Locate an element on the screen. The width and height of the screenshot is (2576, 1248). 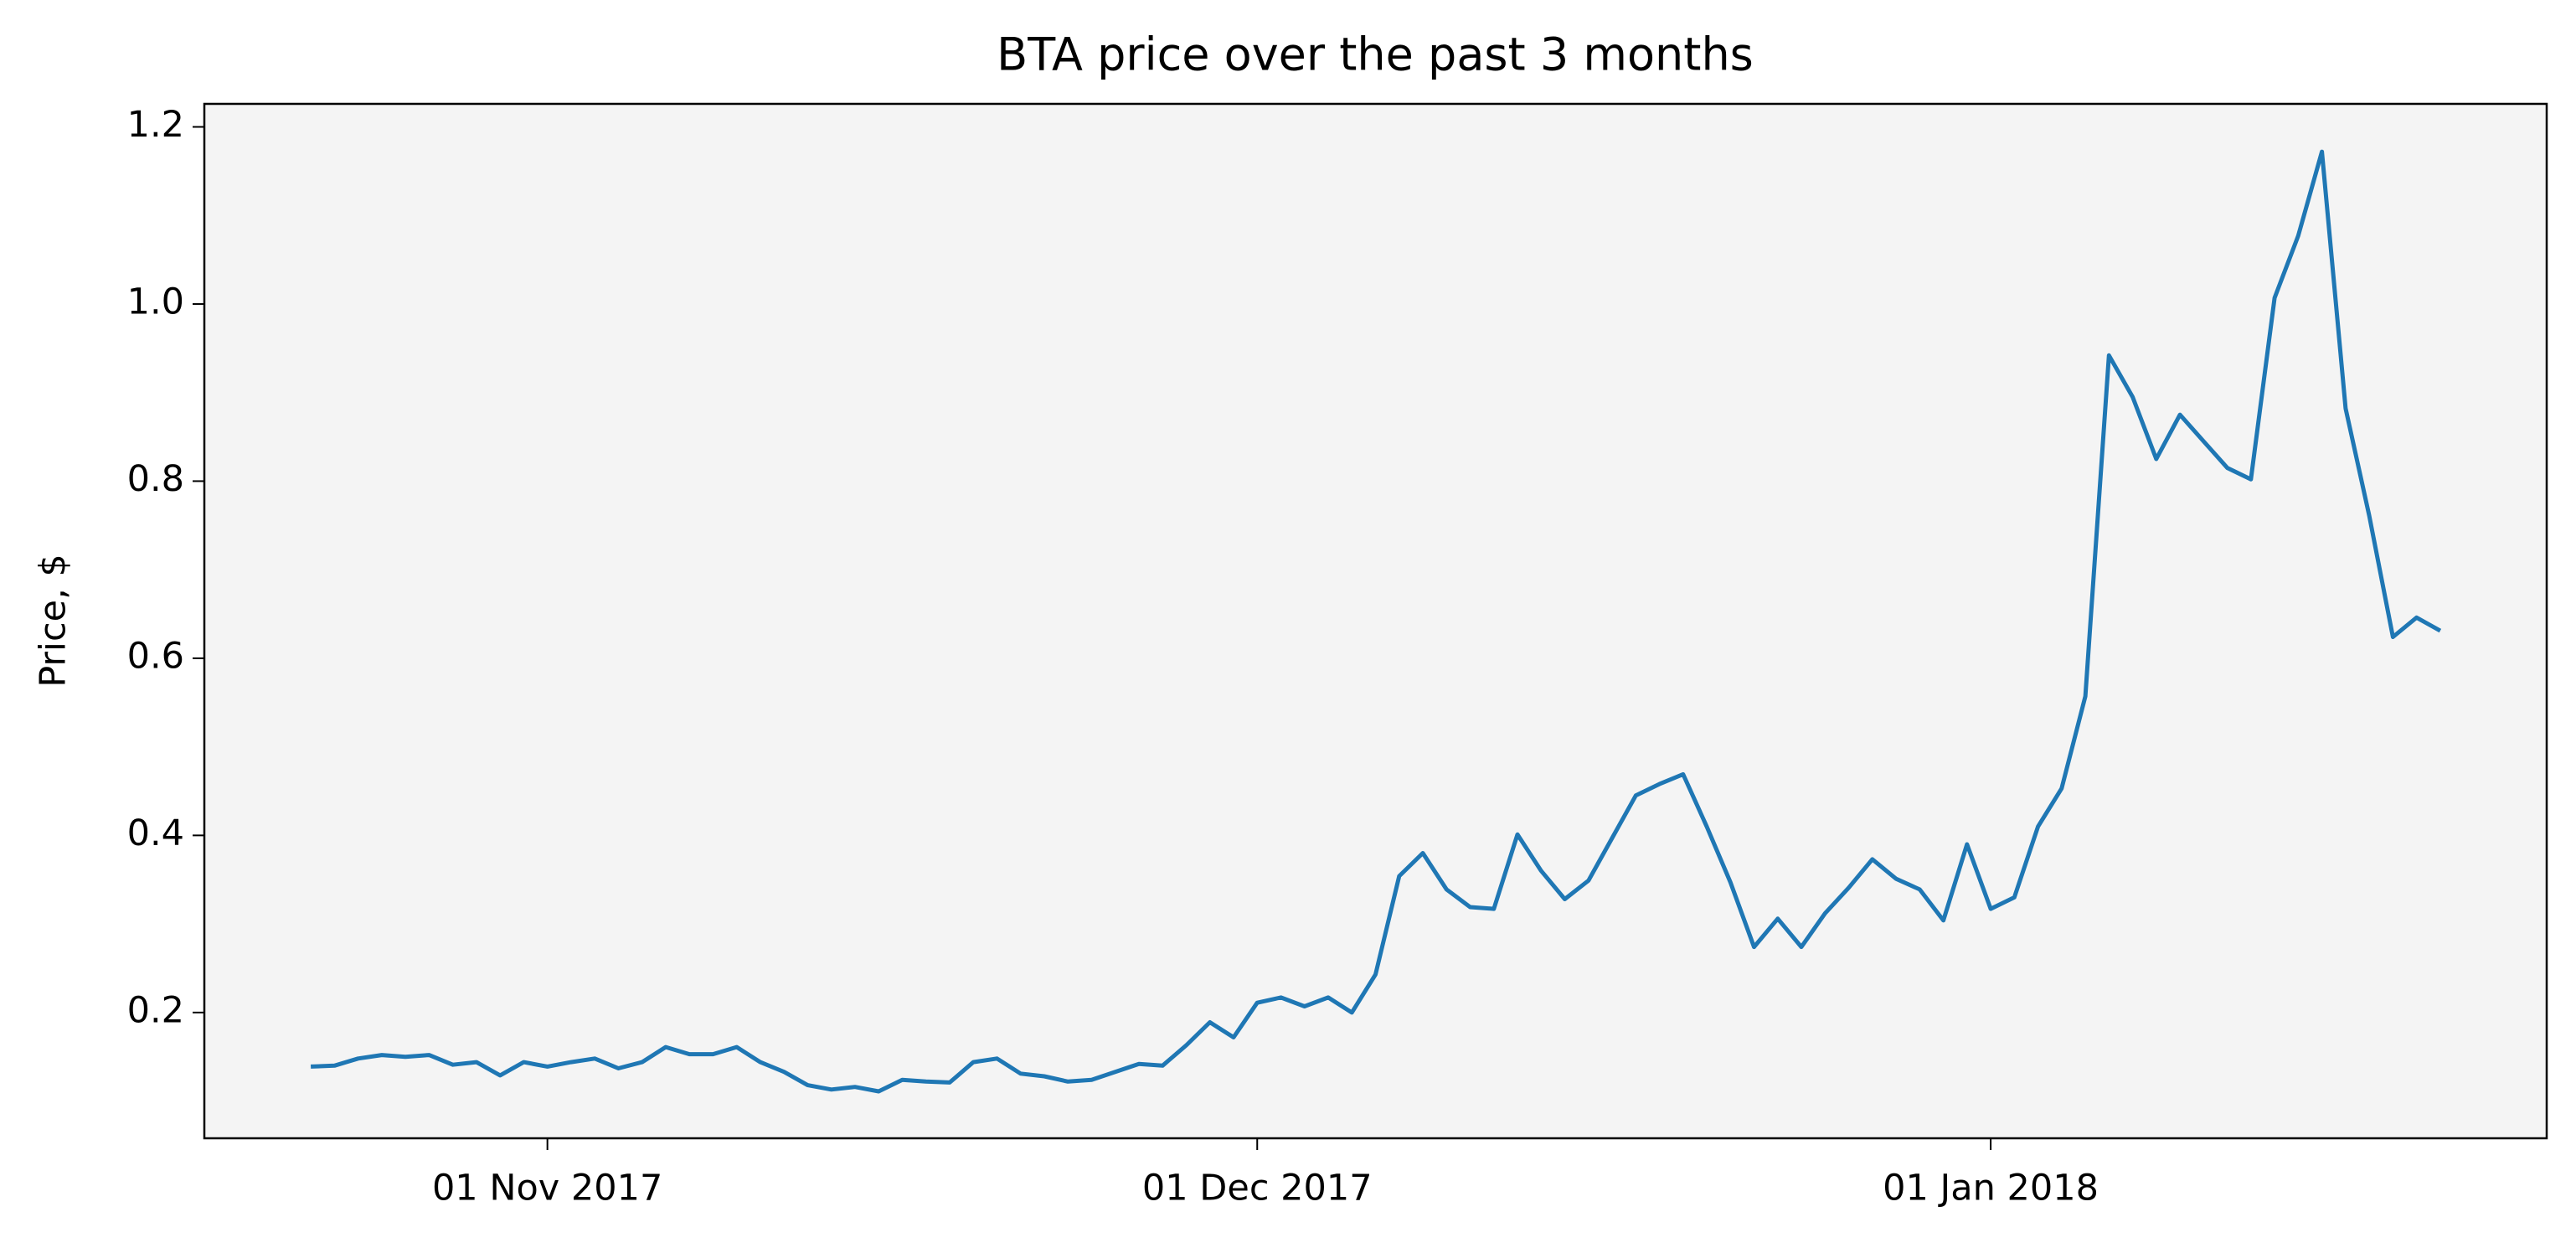
x-tick-label: 01 Dec 2017 is located at coordinates (1257, 1188).